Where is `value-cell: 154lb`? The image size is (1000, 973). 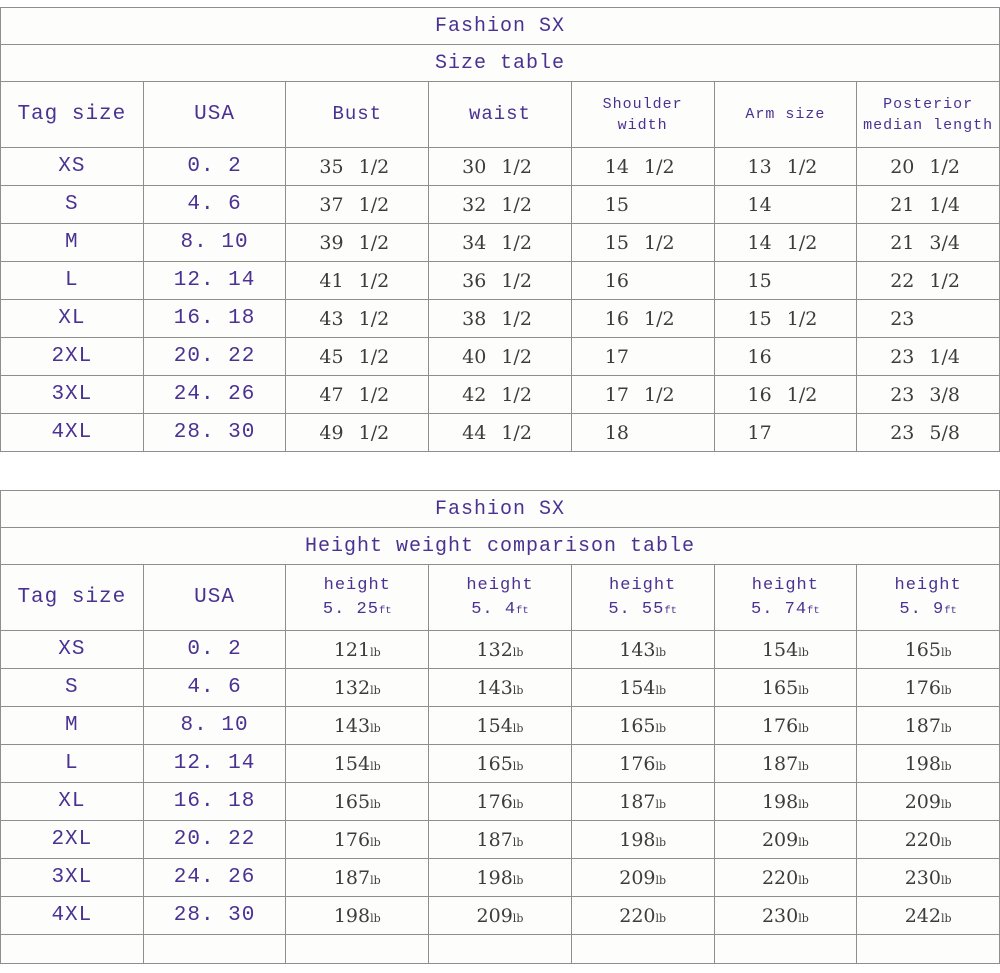
value-cell: 154lb is located at coordinates (785, 649).